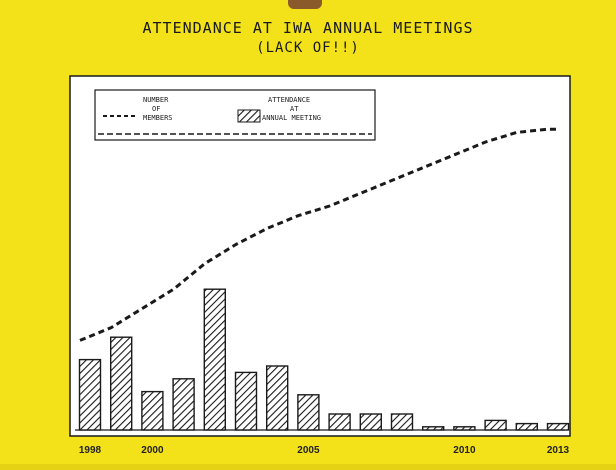 Image resolution: width=616 pixels, height=470 pixels. Describe the element at coordinates (495, 425) in the screenshot. I see `bar-2011` at that location.